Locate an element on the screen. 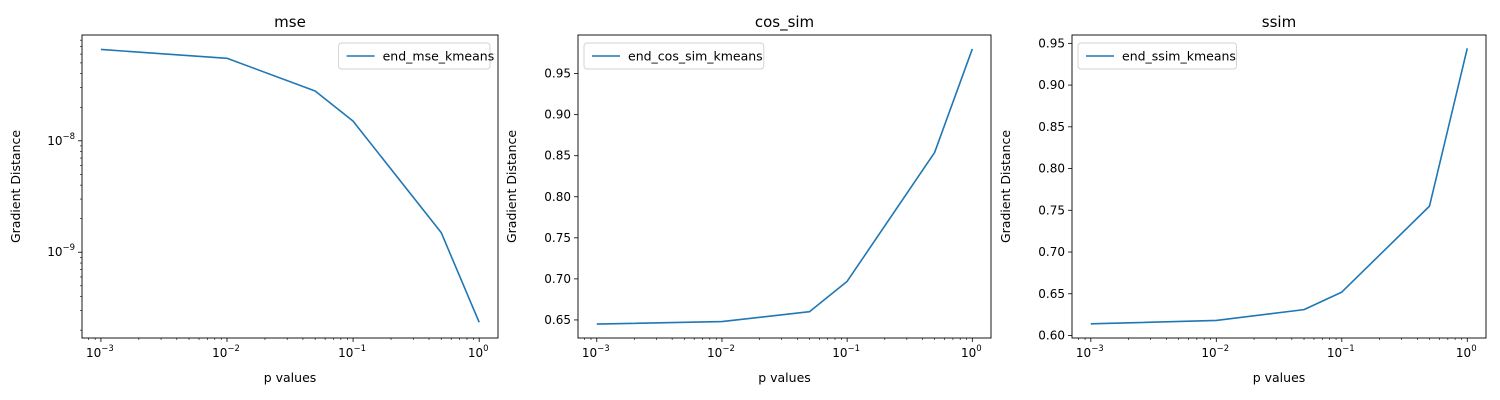 The height and width of the screenshot is (400, 1500). chart-title: cos_sim is located at coordinates (784, 22).